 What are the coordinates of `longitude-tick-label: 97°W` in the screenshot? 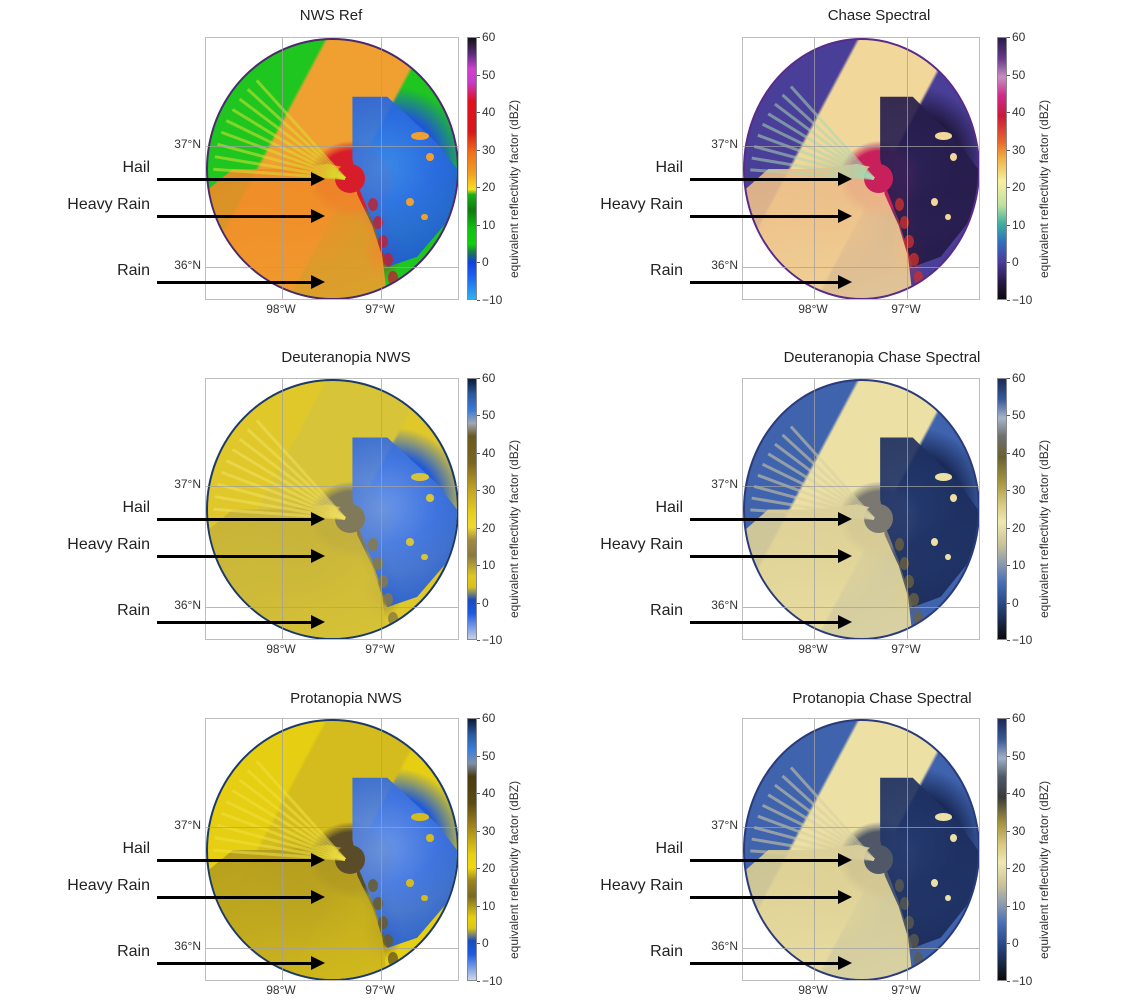 It's located at (380, 309).